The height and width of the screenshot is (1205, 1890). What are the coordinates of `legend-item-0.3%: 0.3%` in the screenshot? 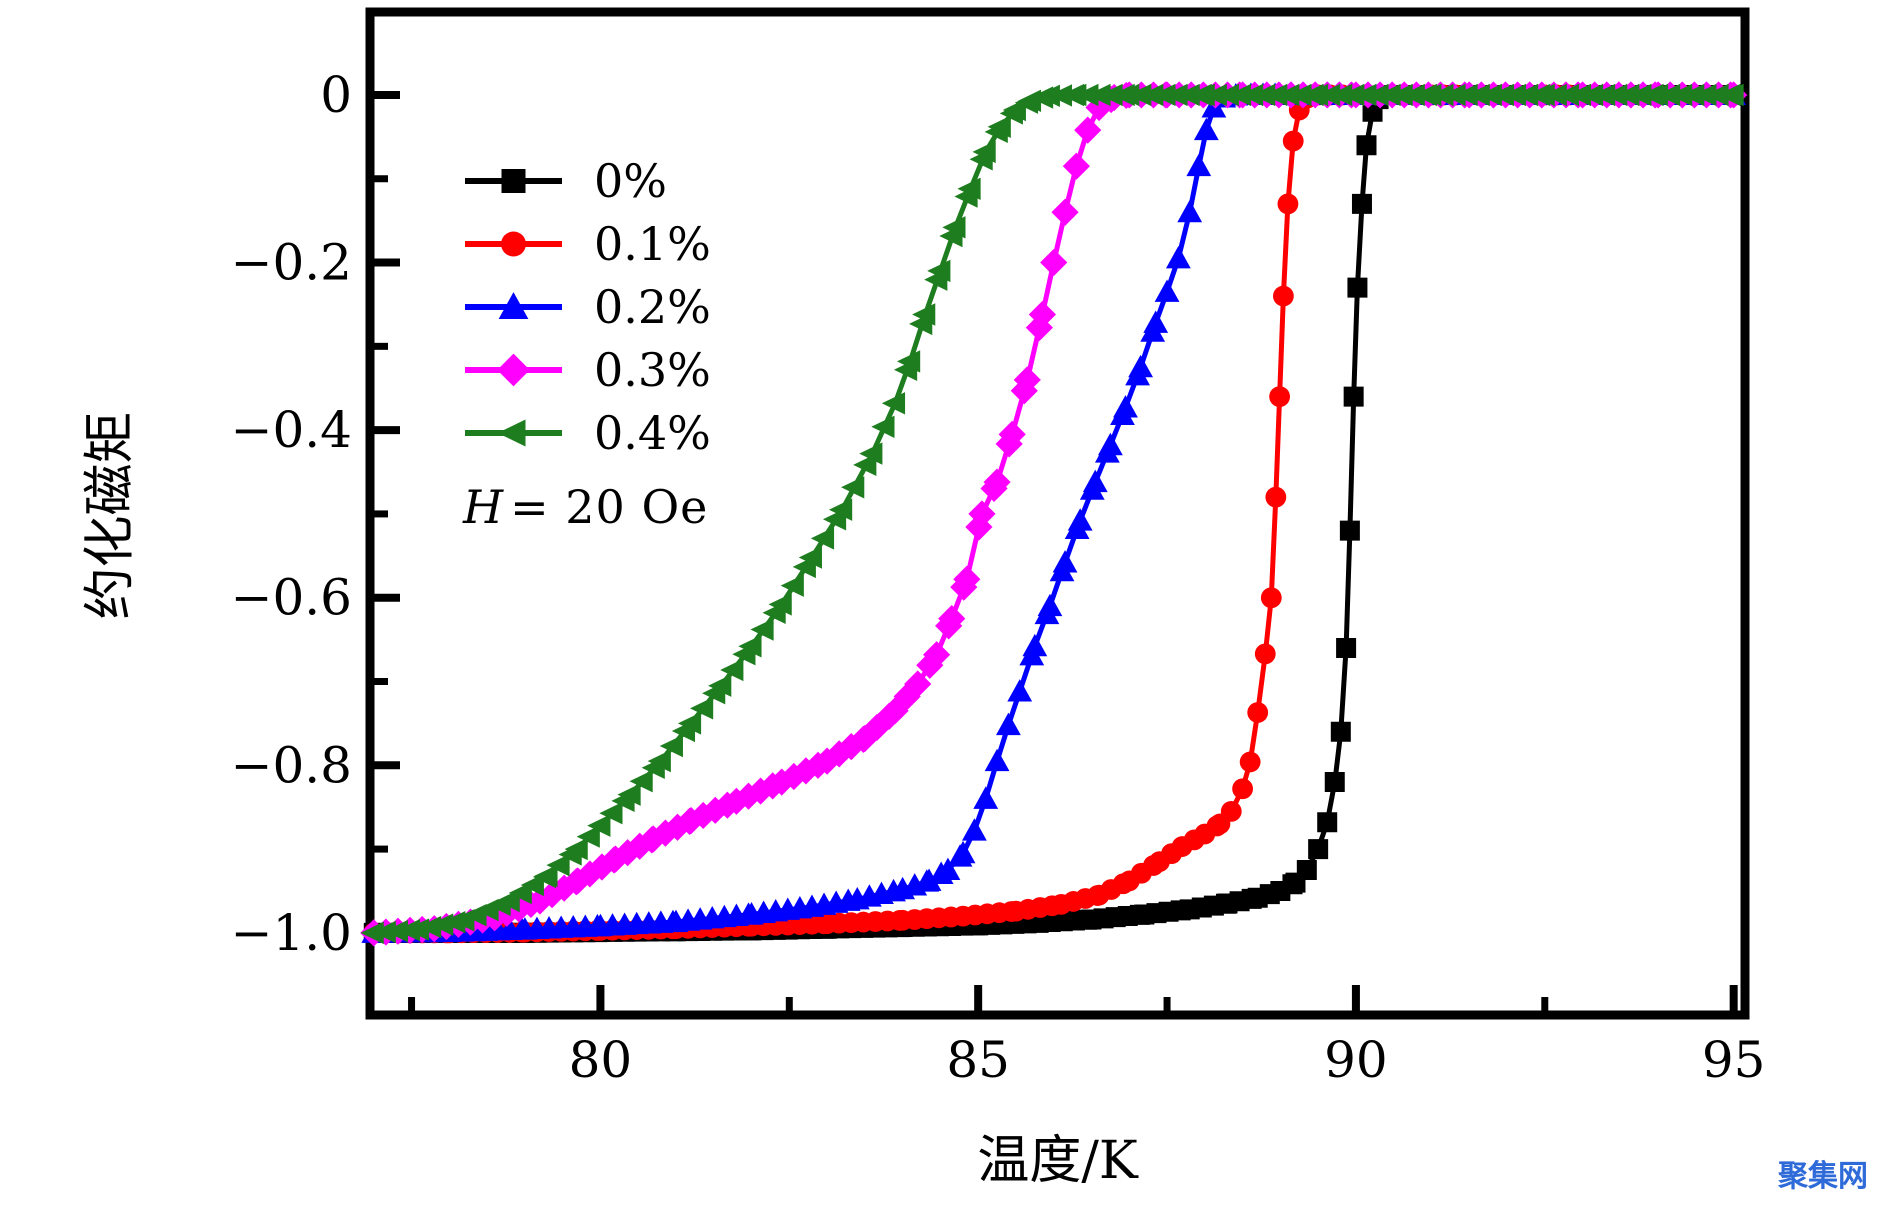 It's located at (588, 370).